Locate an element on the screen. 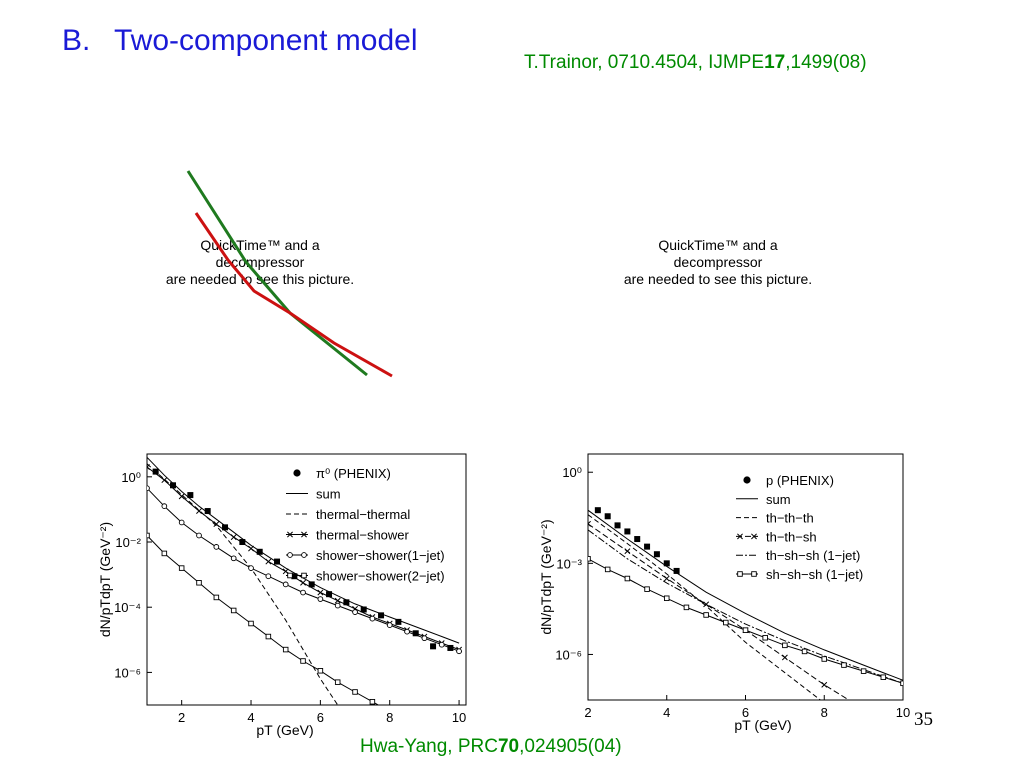 This screenshot has width=1024, height=768. plot-frame is located at coordinates (306, 579).